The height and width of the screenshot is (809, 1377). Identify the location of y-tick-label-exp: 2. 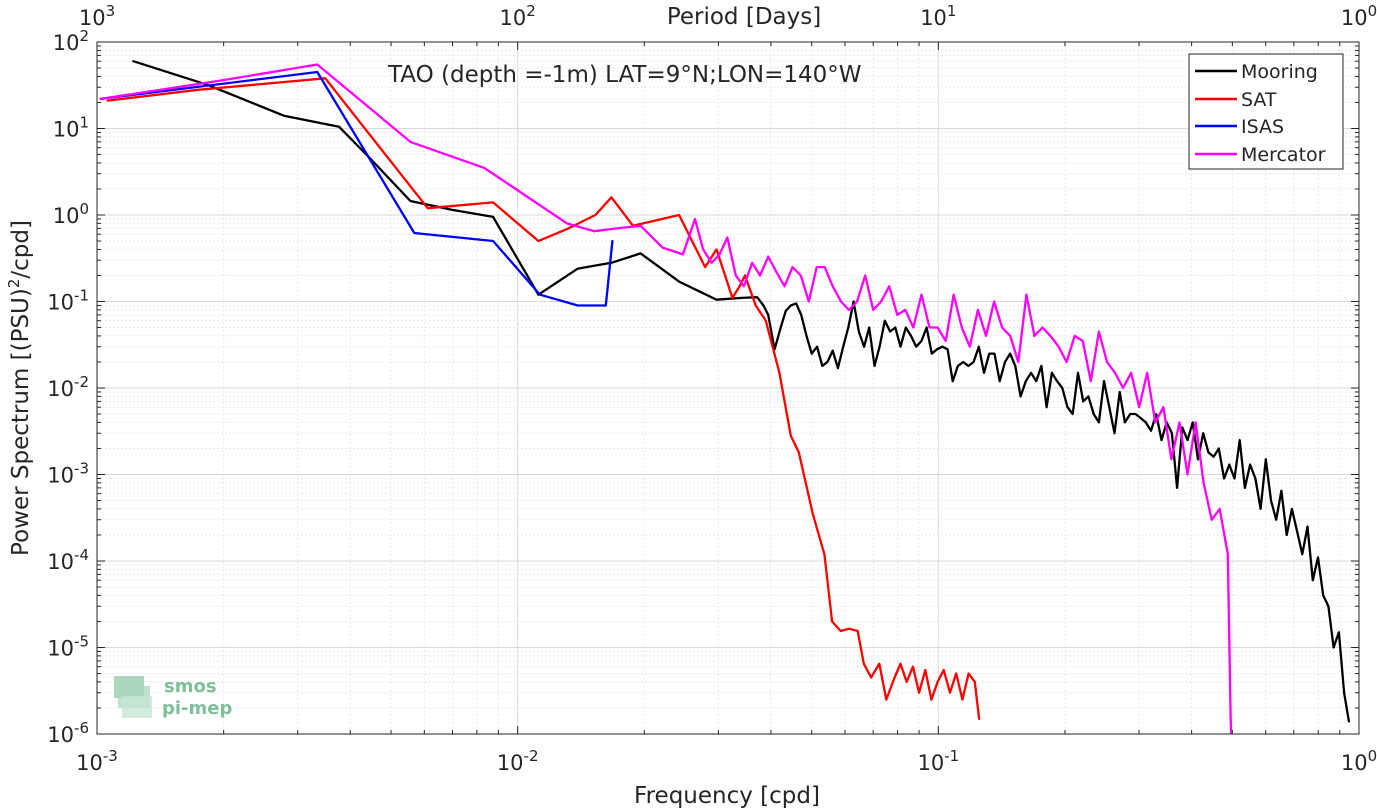
(84, 36).